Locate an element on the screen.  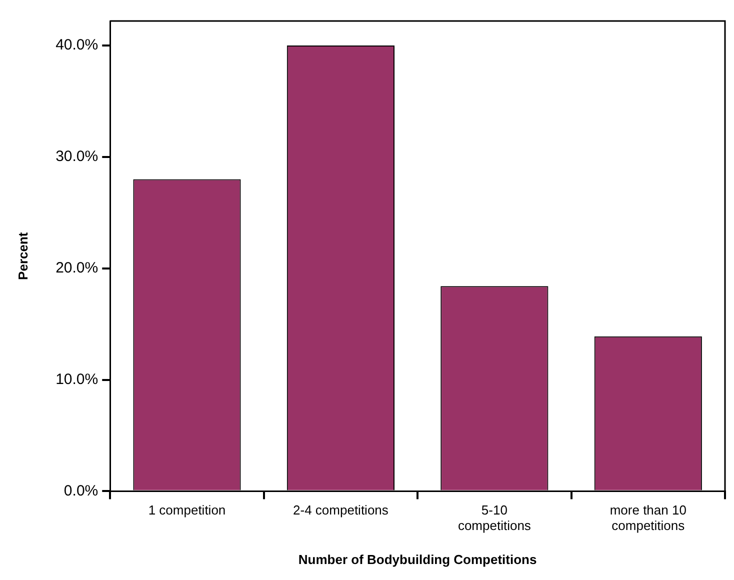
y-axis-title: Percent is located at coordinates (22, 256).